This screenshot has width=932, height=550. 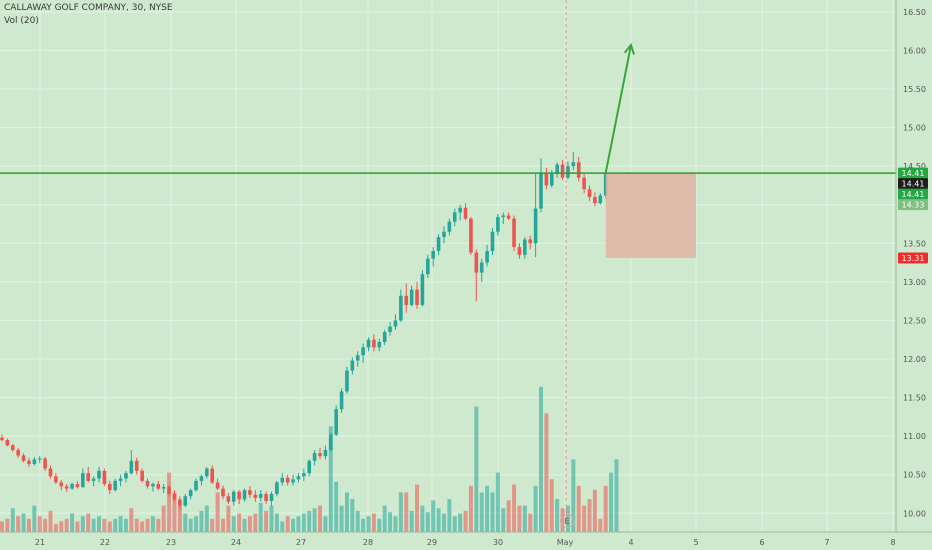 What do you see at coordinates (565, 542) in the screenshot?
I see `x-tick-label: May` at bounding box center [565, 542].